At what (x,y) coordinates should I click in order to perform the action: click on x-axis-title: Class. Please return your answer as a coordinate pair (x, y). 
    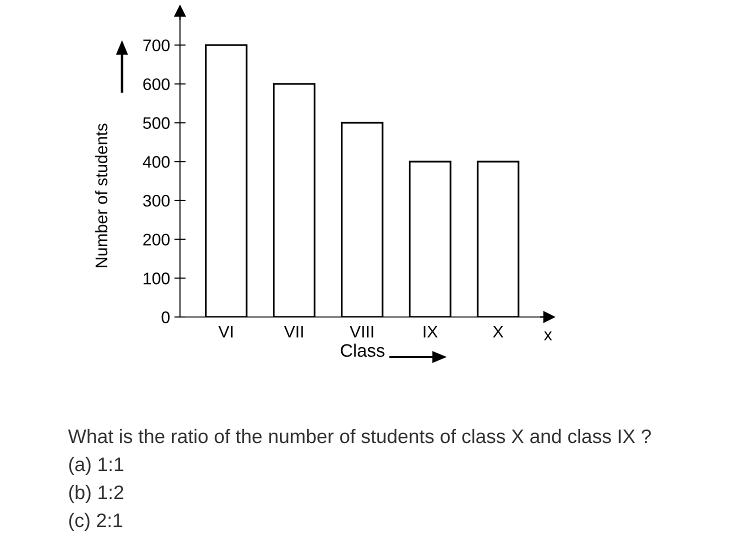
    Looking at the image, I should click on (362, 350).